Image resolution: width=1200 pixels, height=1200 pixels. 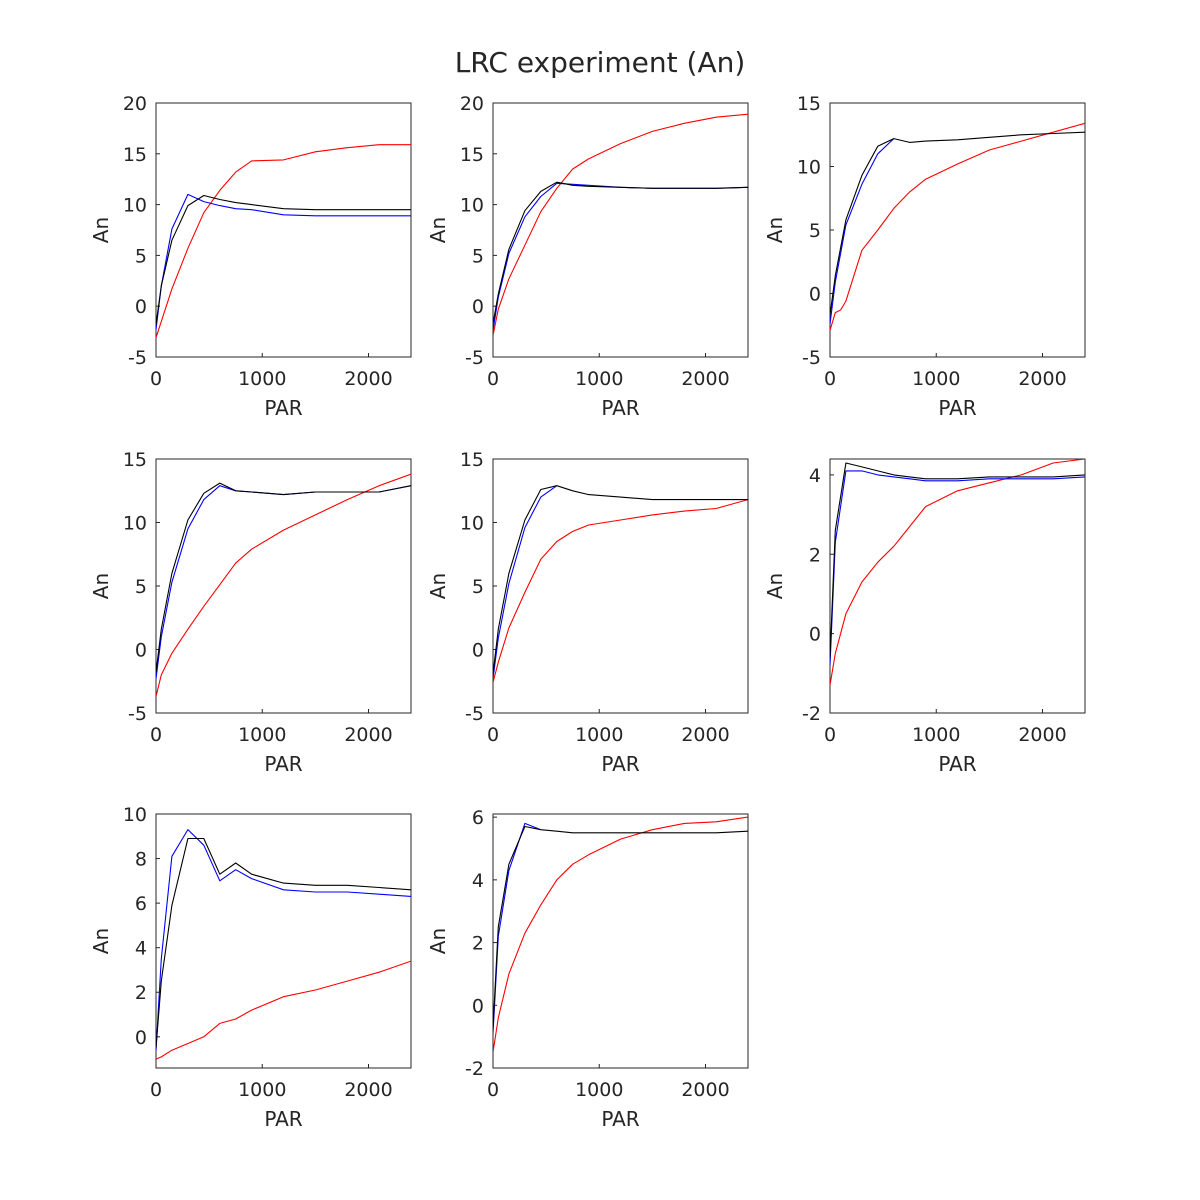 I want to click on subplot-7: 0 1000 2000 0 2 4 6 8 10 PAR An, so click(x=250, y=967).